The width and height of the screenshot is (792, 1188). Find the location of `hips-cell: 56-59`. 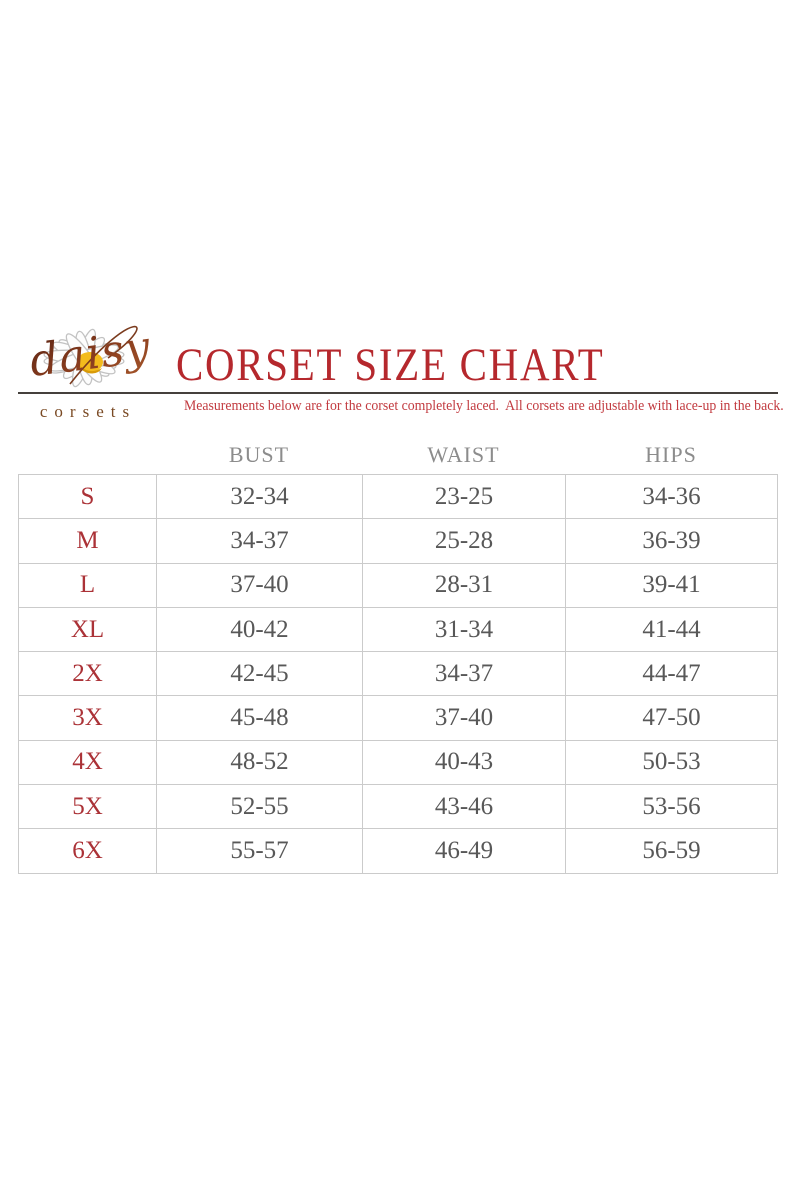

hips-cell: 56-59 is located at coordinates (671, 851).